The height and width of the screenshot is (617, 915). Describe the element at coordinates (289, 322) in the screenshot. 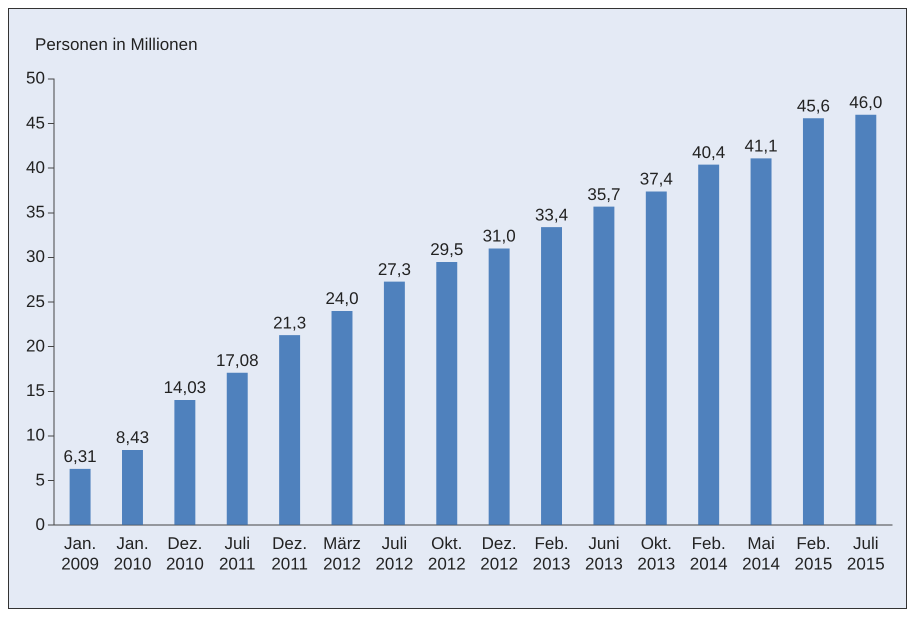

I see `data-label: 21,3` at that location.